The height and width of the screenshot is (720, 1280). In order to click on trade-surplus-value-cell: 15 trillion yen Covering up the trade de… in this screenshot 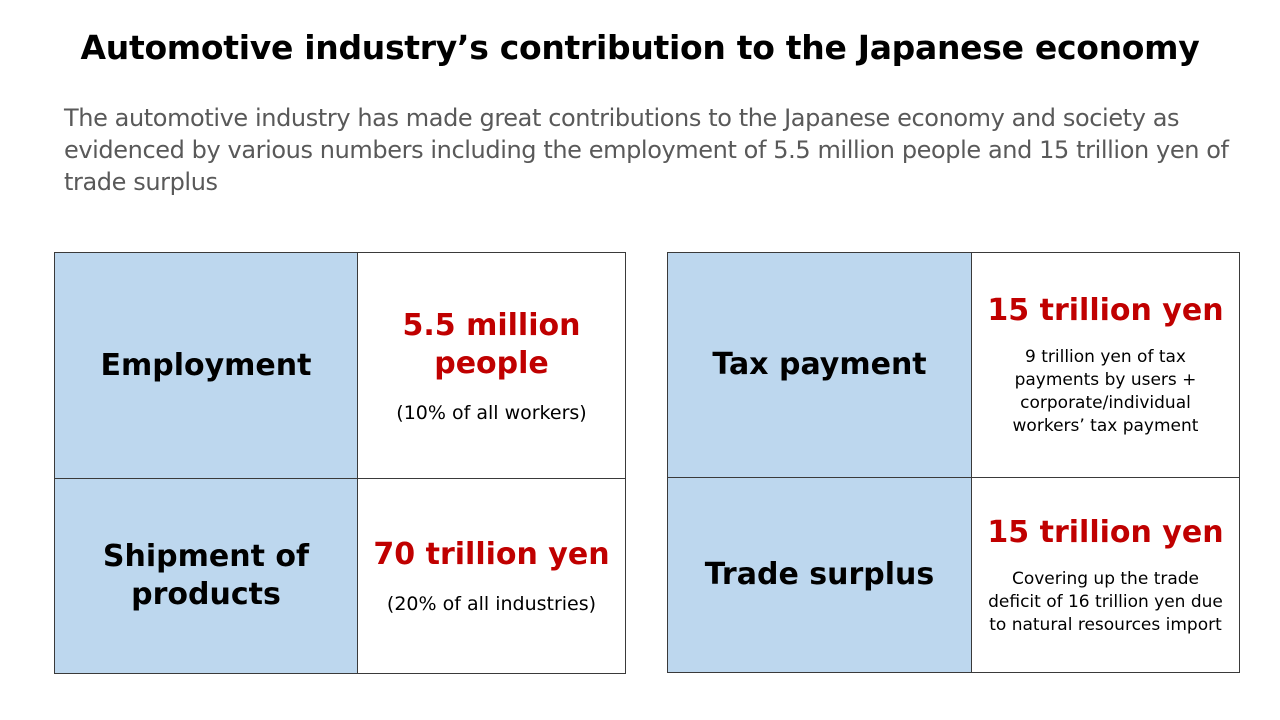, I will do `click(1105, 575)`.